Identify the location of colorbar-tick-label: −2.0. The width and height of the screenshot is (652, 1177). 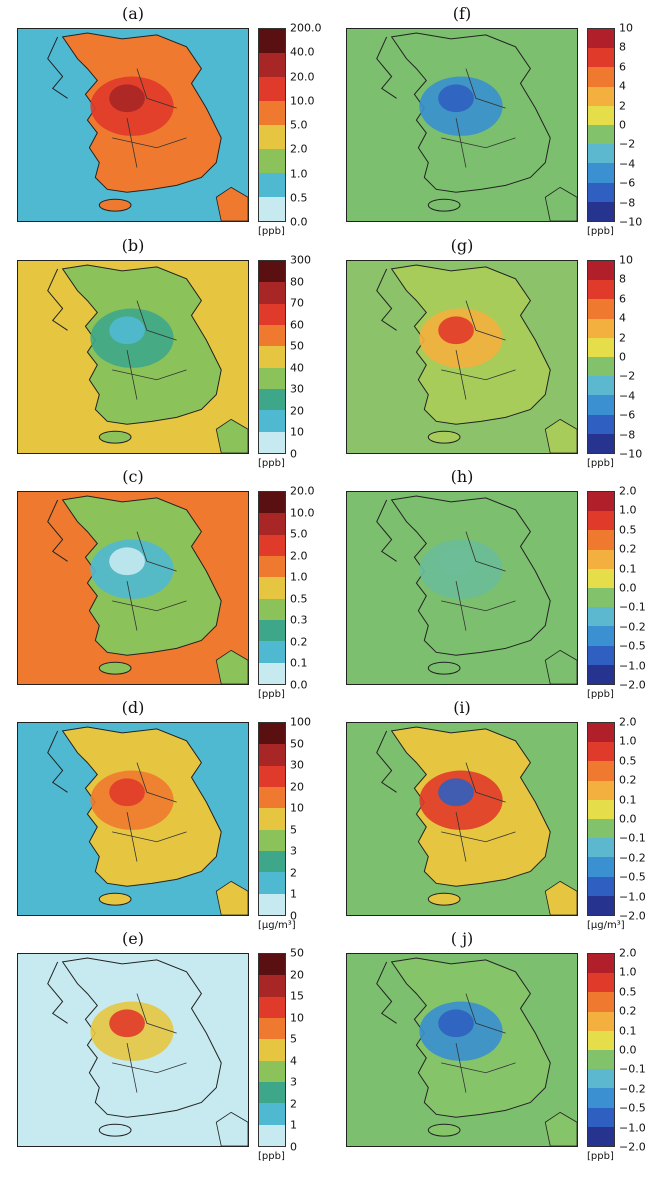
(632, 685).